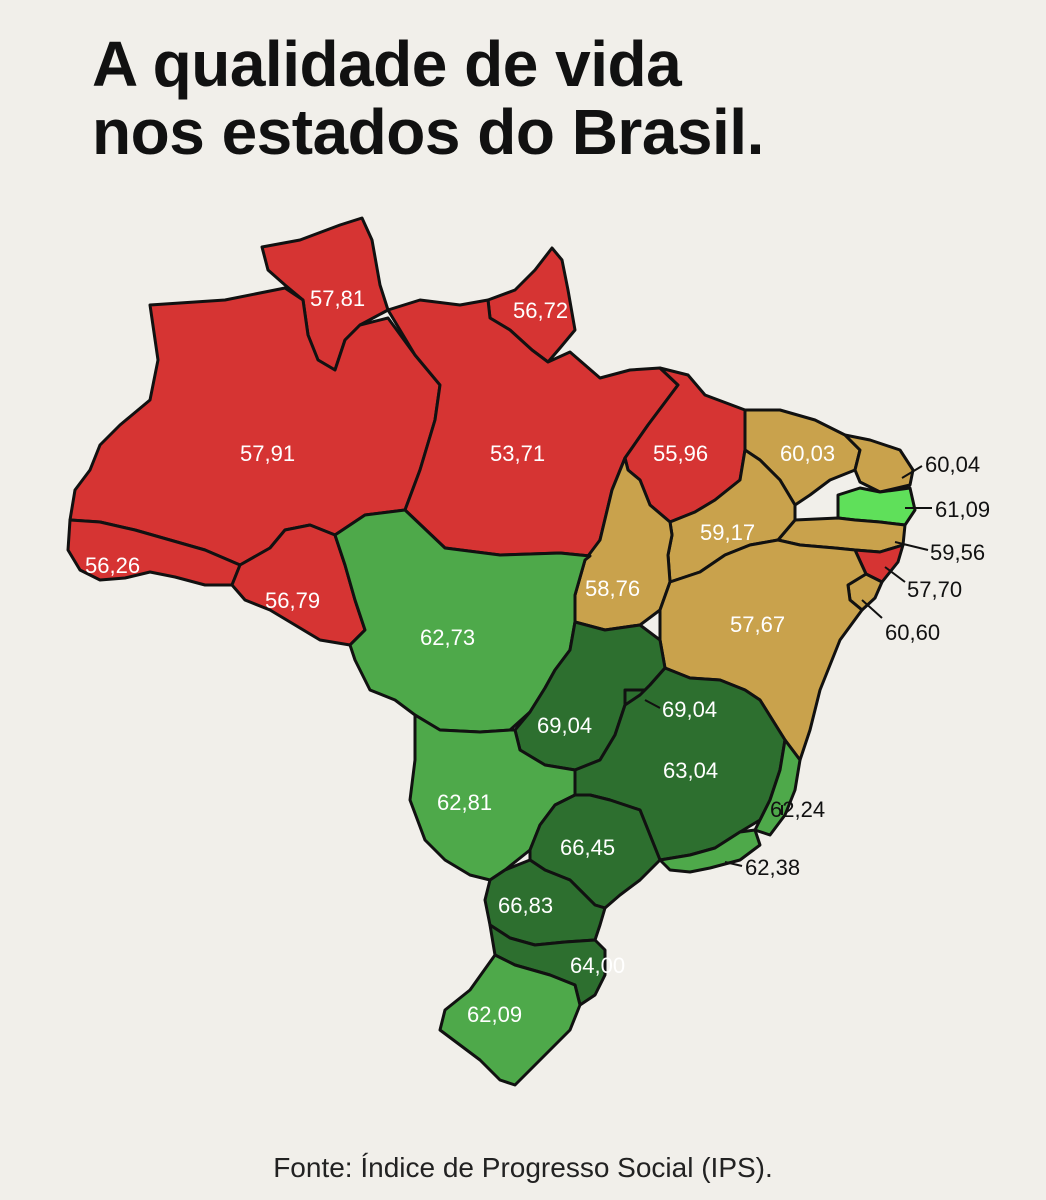 Image resolution: width=1046 pixels, height=1200 pixels. What do you see at coordinates (879, 463) in the screenshot?
I see `state-rn` at bounding box center [879, 463].